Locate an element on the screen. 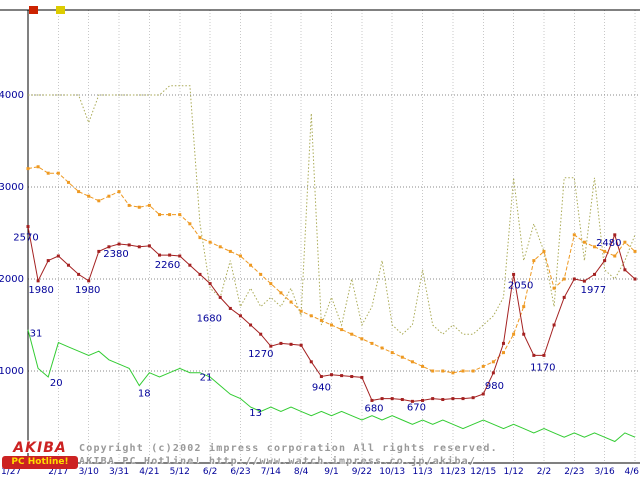  data-label: 2380 is located at coordinates (115, 254).